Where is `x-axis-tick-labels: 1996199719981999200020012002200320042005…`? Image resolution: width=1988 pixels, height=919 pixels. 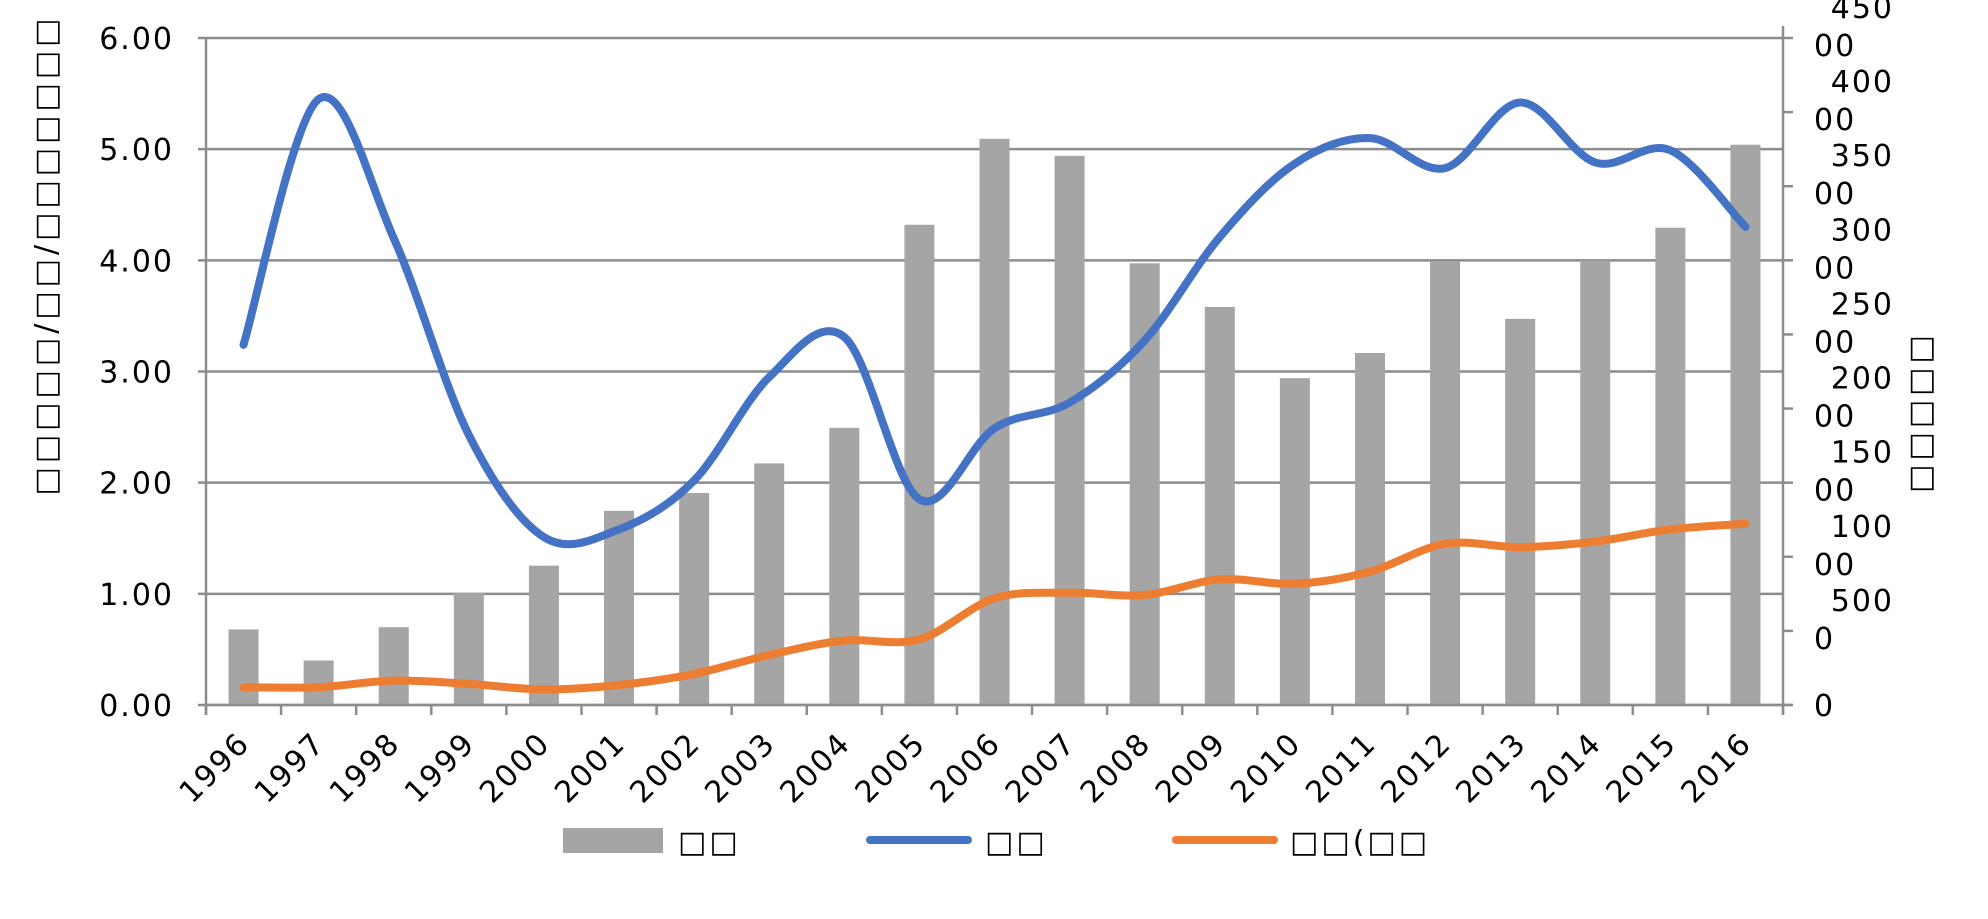
x-axis-tick-labels: 1996199719981999200020012002200320042005… is located at coordinates (966, 768).